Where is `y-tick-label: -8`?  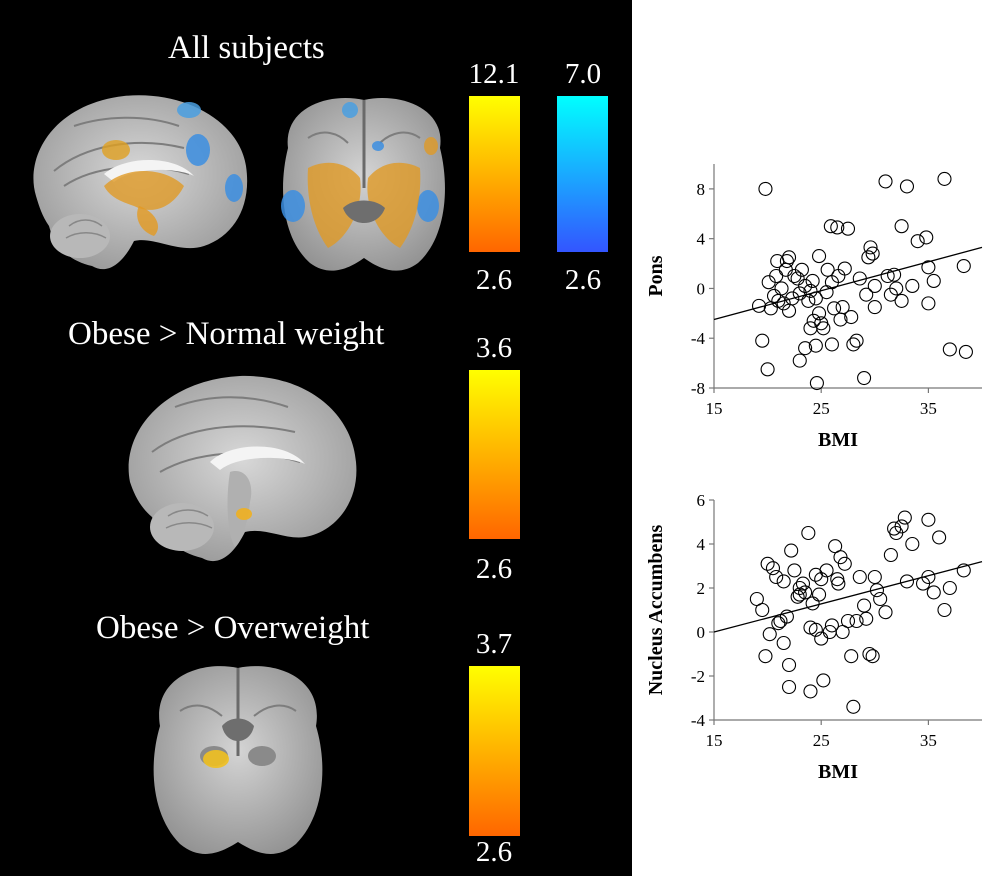 y-tick-label: -8 is located at coordinates (698, 388).